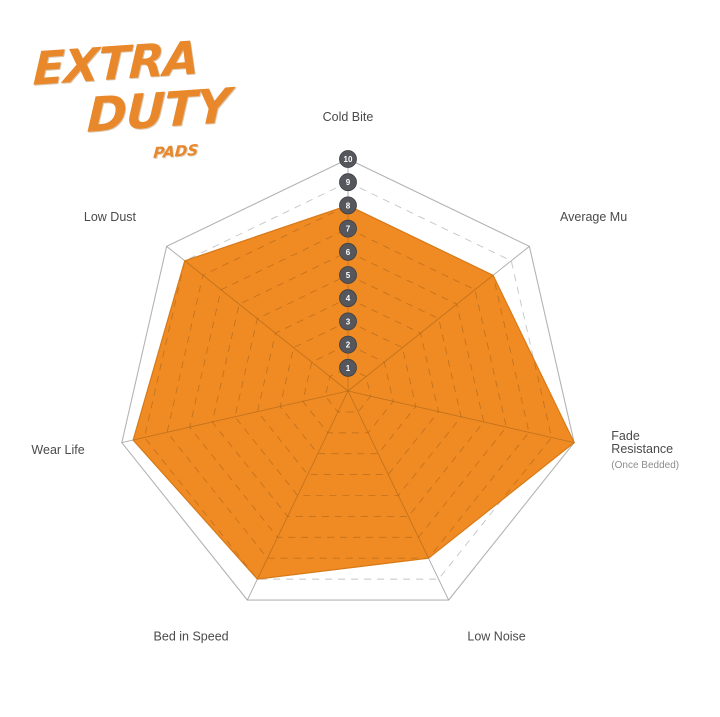  I want to click on tick-label-2: 2, so click(348, 345).